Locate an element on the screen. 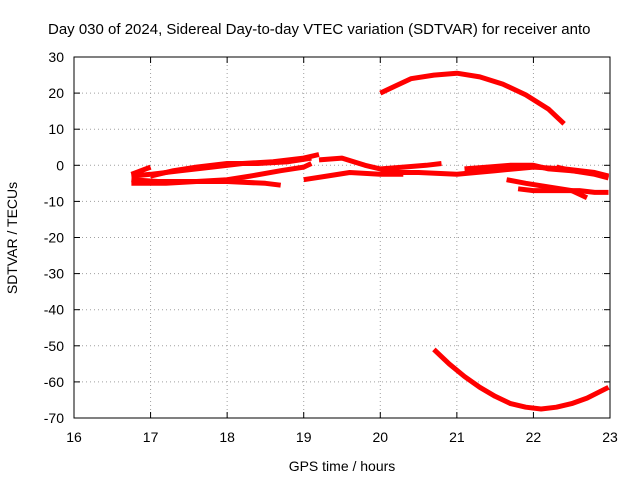 The height and width of the screenshot is (480, 640). x-tick-label: 18 is located at coordinates (227, 437).